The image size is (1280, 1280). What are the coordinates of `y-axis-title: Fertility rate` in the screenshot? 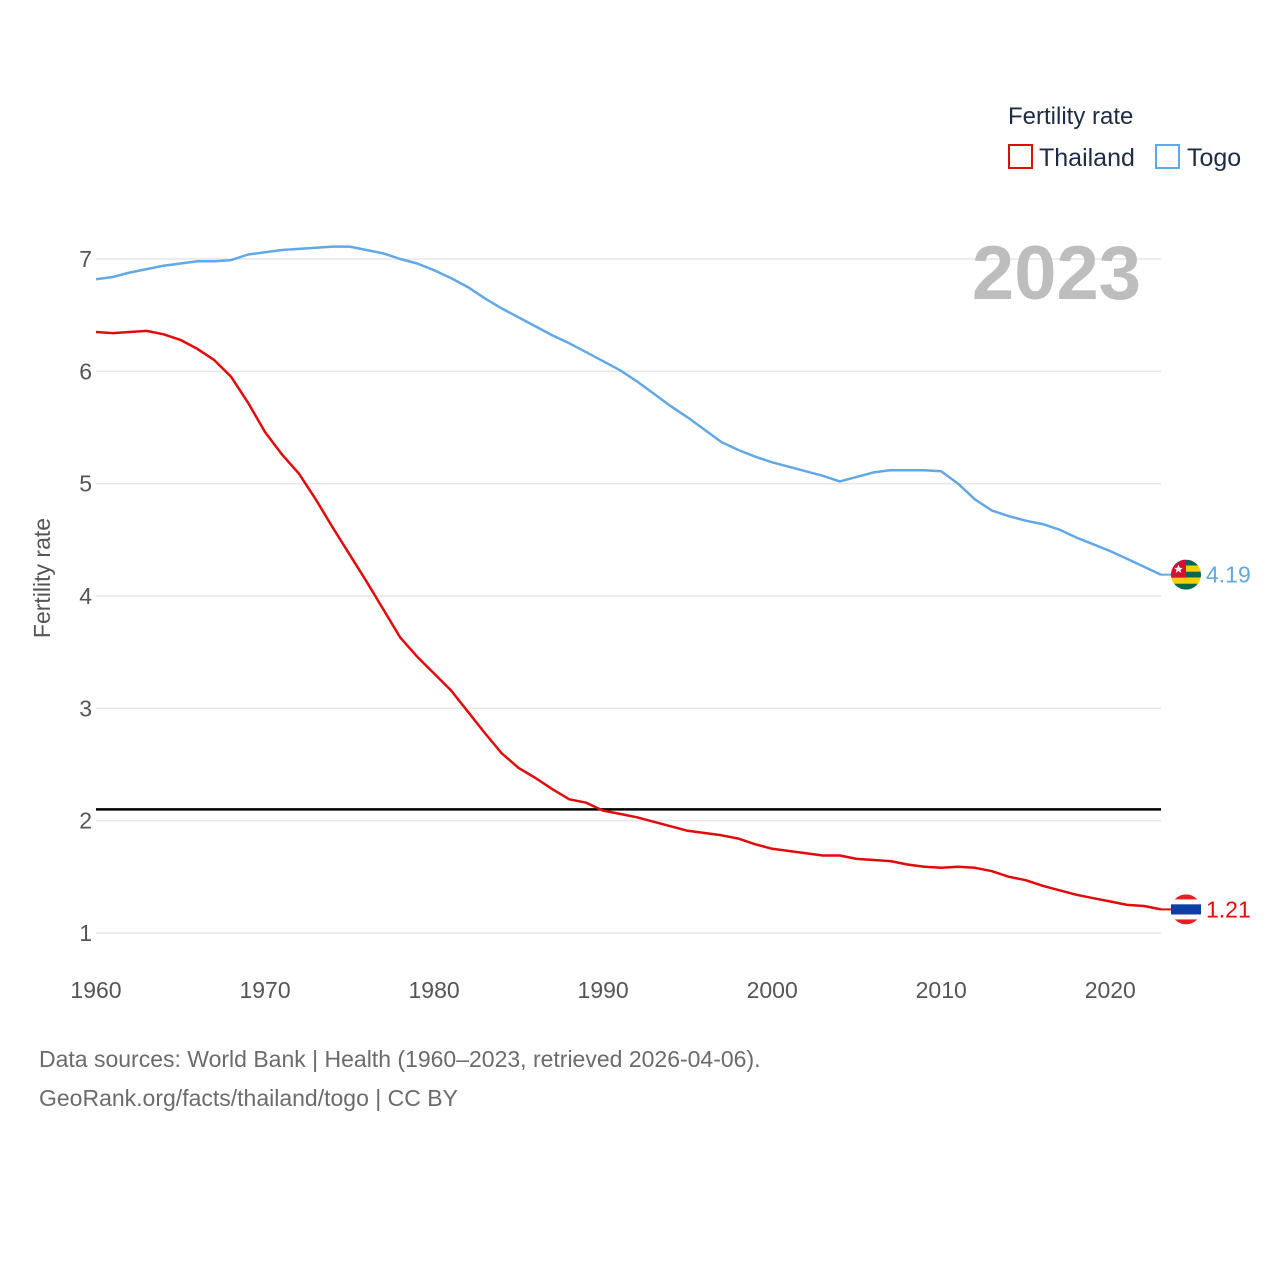 It's located at (42, 578).